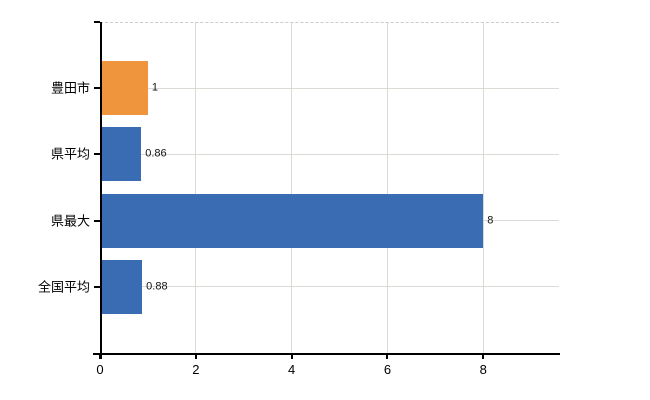 The image size is (650, 400). What do you see at coordinates (70, 88) in the screenshot?
I see `category-label: 豊田市` at bounding box center [70, 88].